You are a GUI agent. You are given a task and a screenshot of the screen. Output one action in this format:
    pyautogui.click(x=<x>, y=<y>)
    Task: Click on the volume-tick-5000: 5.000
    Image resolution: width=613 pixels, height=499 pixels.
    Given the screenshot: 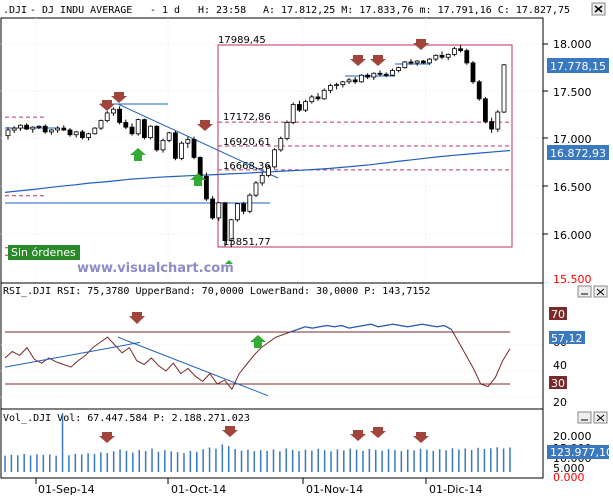 What is the action you would take?
    pyautogui.click(x=569, y=468)
    